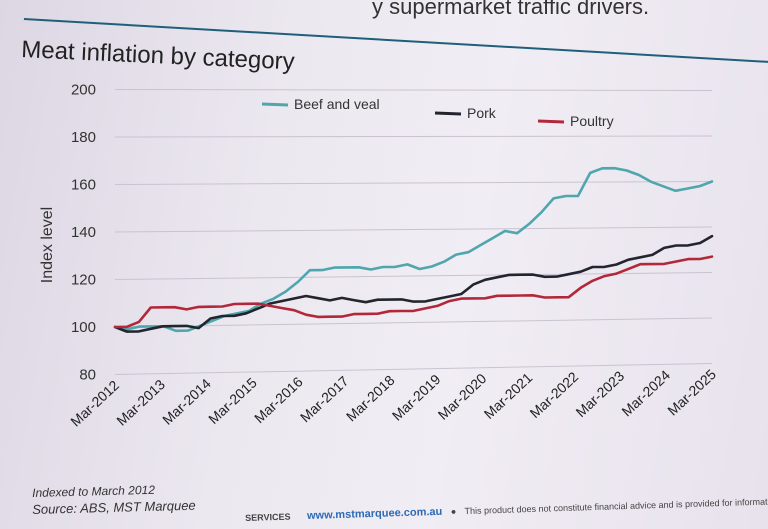  Describe the element at coordinates (482, 113) in the screenshot. I see `legend-label-pork: Pork` at that location.